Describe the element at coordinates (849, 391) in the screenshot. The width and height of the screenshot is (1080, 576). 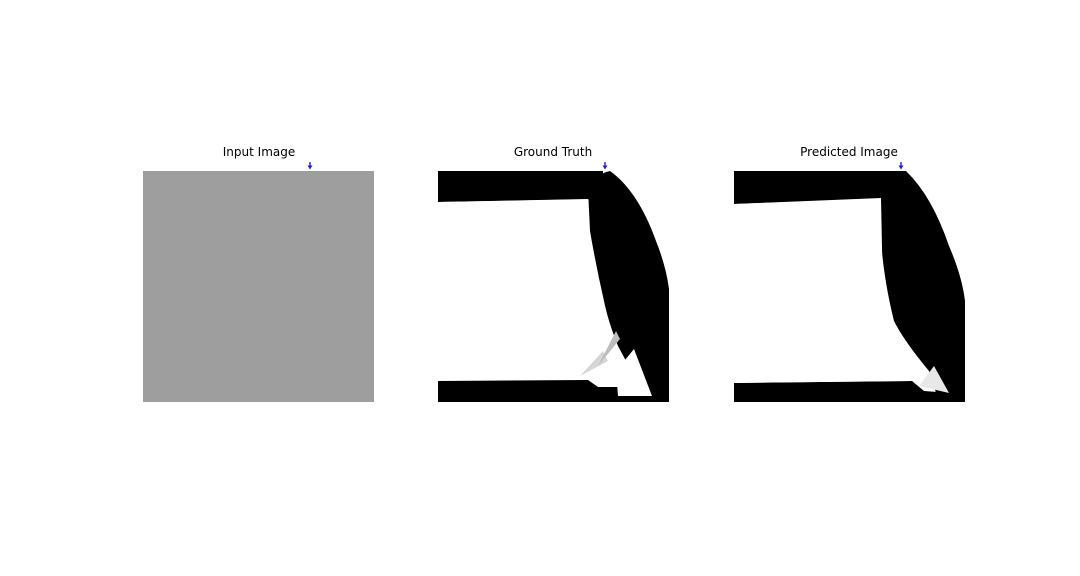
I see `predicted-bottom-member` at that location.